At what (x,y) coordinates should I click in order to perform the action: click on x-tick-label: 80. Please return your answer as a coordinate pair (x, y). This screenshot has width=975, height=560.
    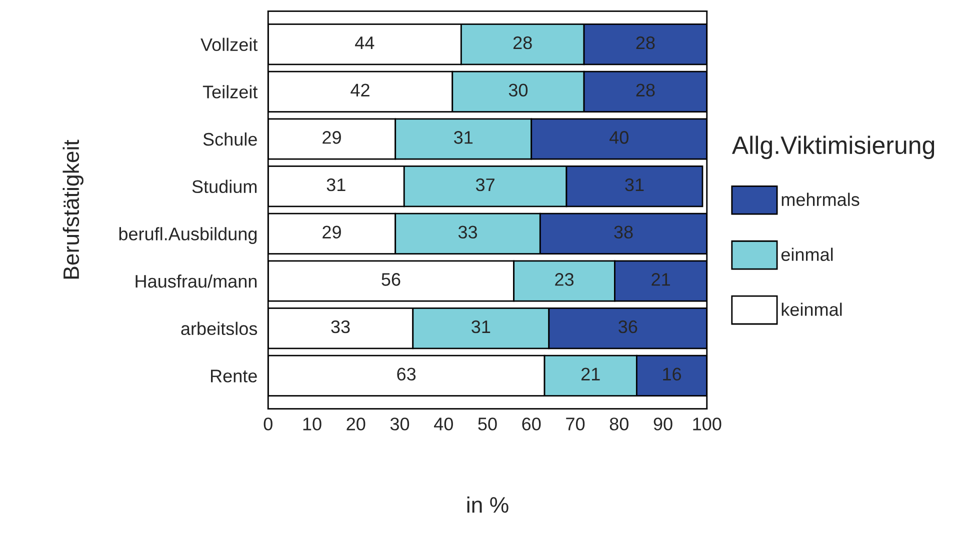
    Looking at the image, I should click on (619, 424).